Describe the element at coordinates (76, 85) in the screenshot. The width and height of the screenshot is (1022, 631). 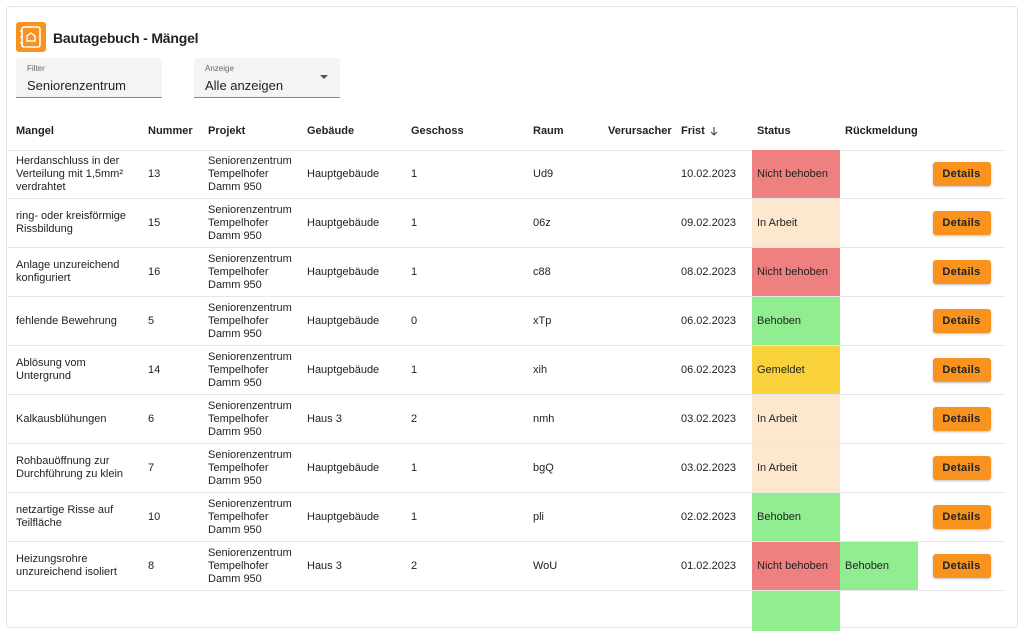
I see `field-value: Seniorenzentrum` at that location.